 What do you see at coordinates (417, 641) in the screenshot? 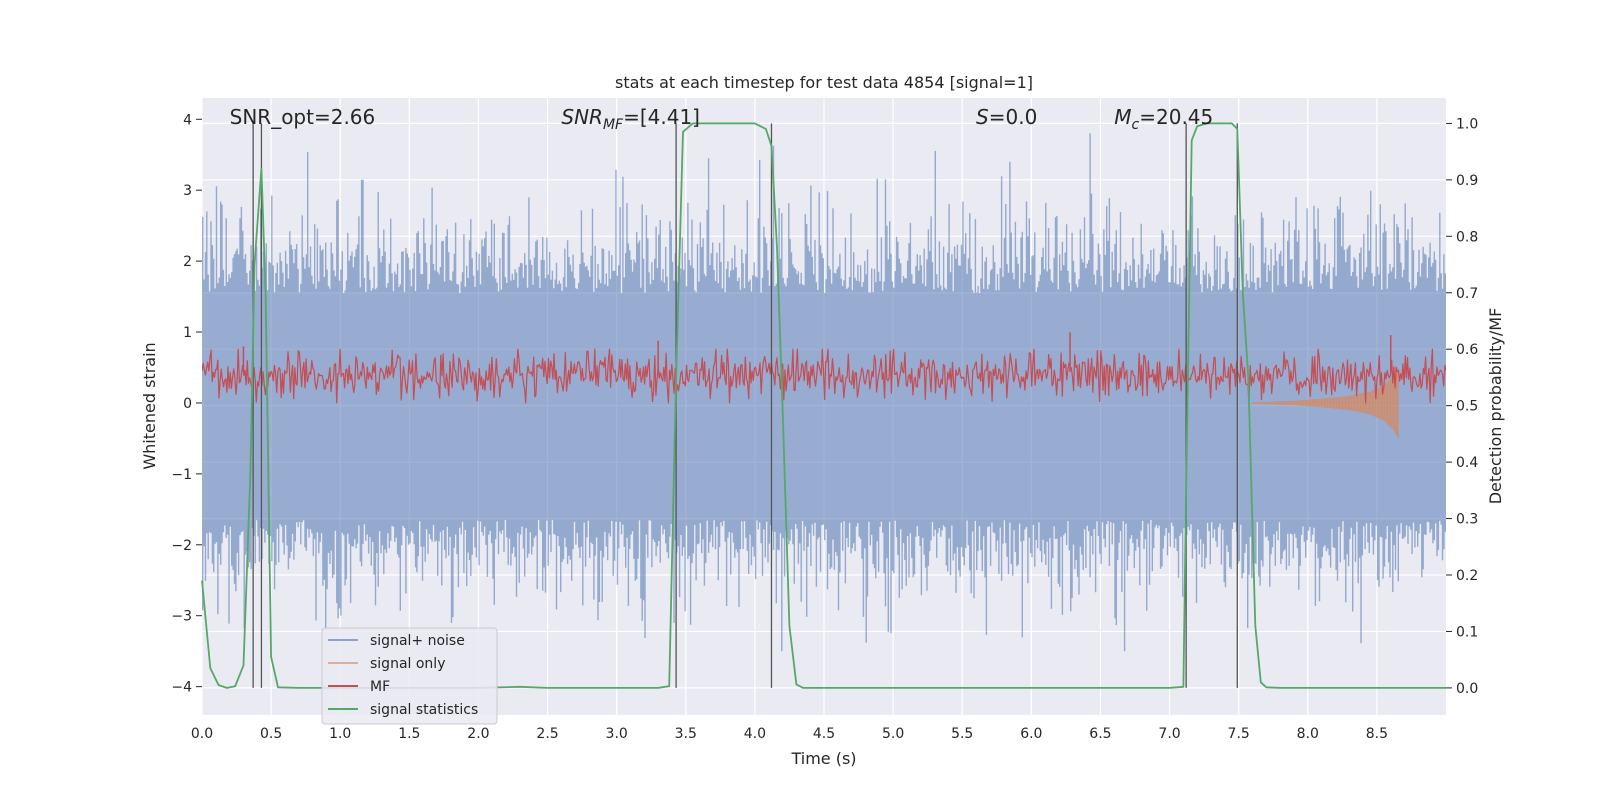
I see `legend-label: signal+ noise` at bounding box center [417, 641].